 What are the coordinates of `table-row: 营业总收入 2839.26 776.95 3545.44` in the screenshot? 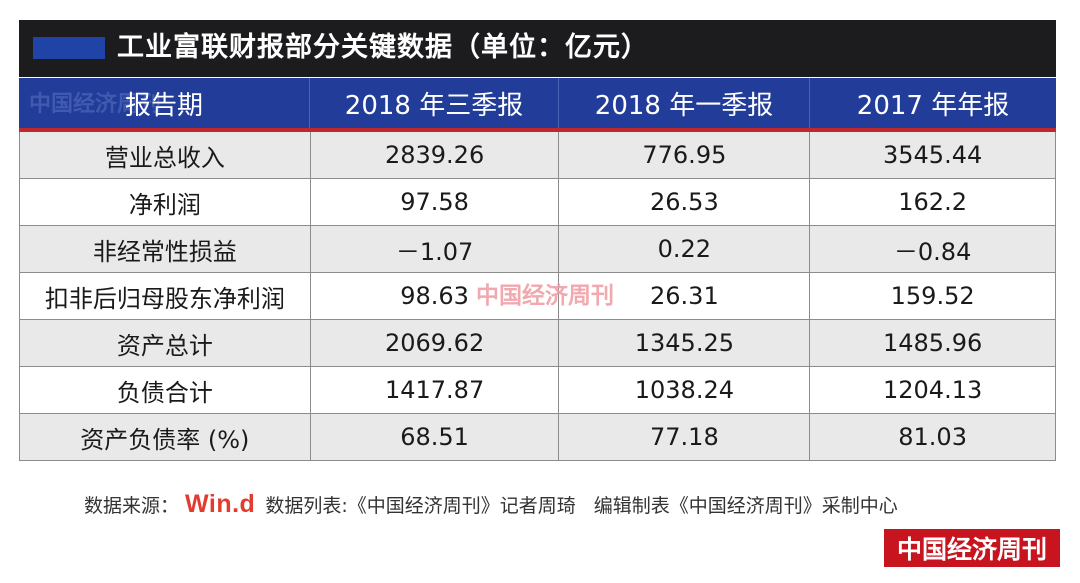 It's located at (538, 155).